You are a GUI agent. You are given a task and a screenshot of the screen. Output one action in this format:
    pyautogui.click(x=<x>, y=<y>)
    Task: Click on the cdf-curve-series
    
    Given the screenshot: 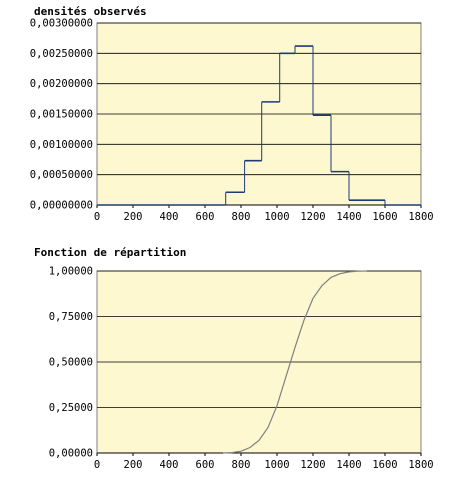 What is the action you would take?
    pyautogui.click(x=295, y=362)
    